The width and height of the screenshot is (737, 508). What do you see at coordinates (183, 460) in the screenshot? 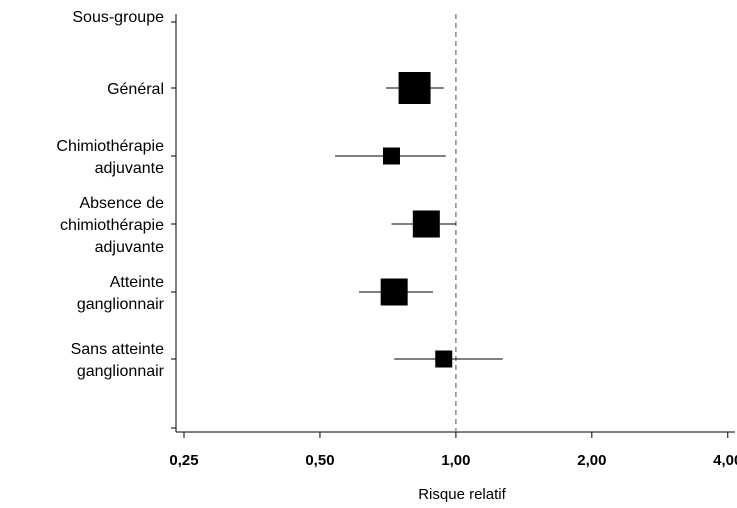
I see `x-tick-label: 0,25` at bounding box center [183, 460].